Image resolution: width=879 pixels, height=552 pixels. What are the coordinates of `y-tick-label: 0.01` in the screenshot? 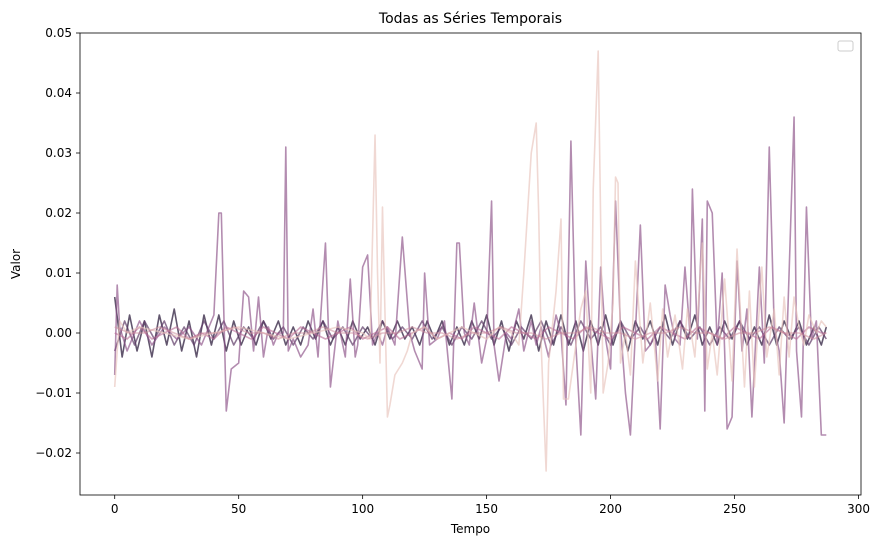 It's located at (58, 273).